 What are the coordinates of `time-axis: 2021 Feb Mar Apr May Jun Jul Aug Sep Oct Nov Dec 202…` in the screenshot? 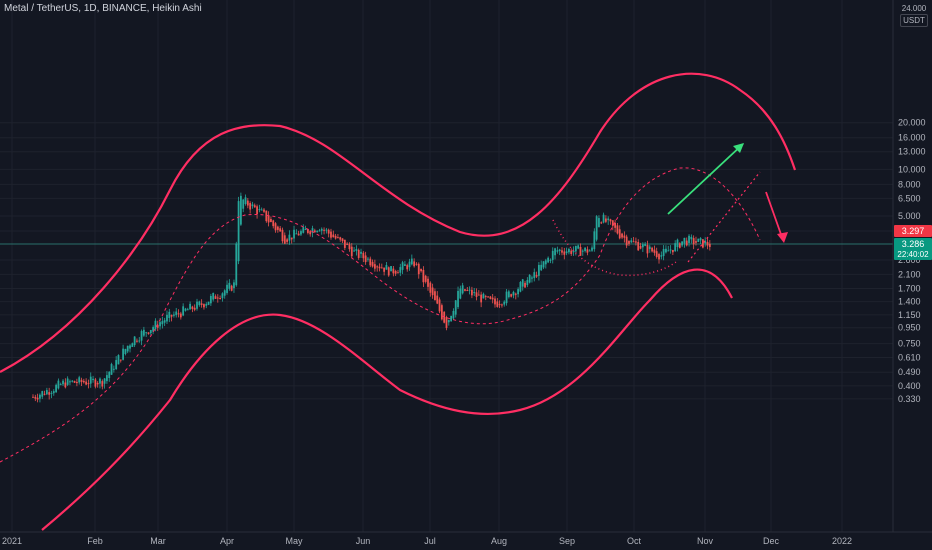 It's located at (427, 541).